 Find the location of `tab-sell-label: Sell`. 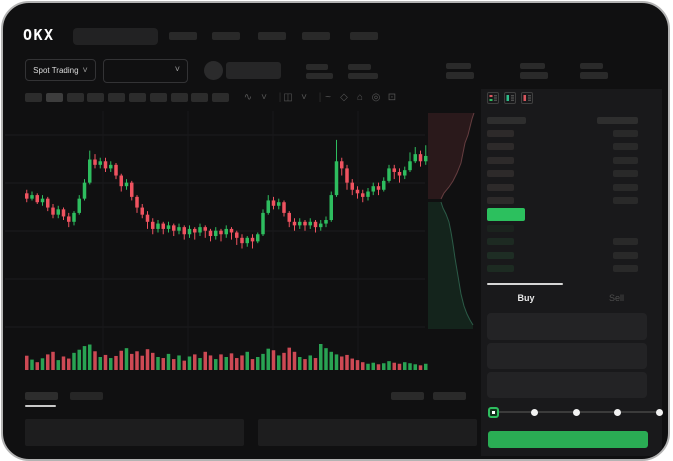

tab-sell-label: Sell is located at coordinates (616, 298).